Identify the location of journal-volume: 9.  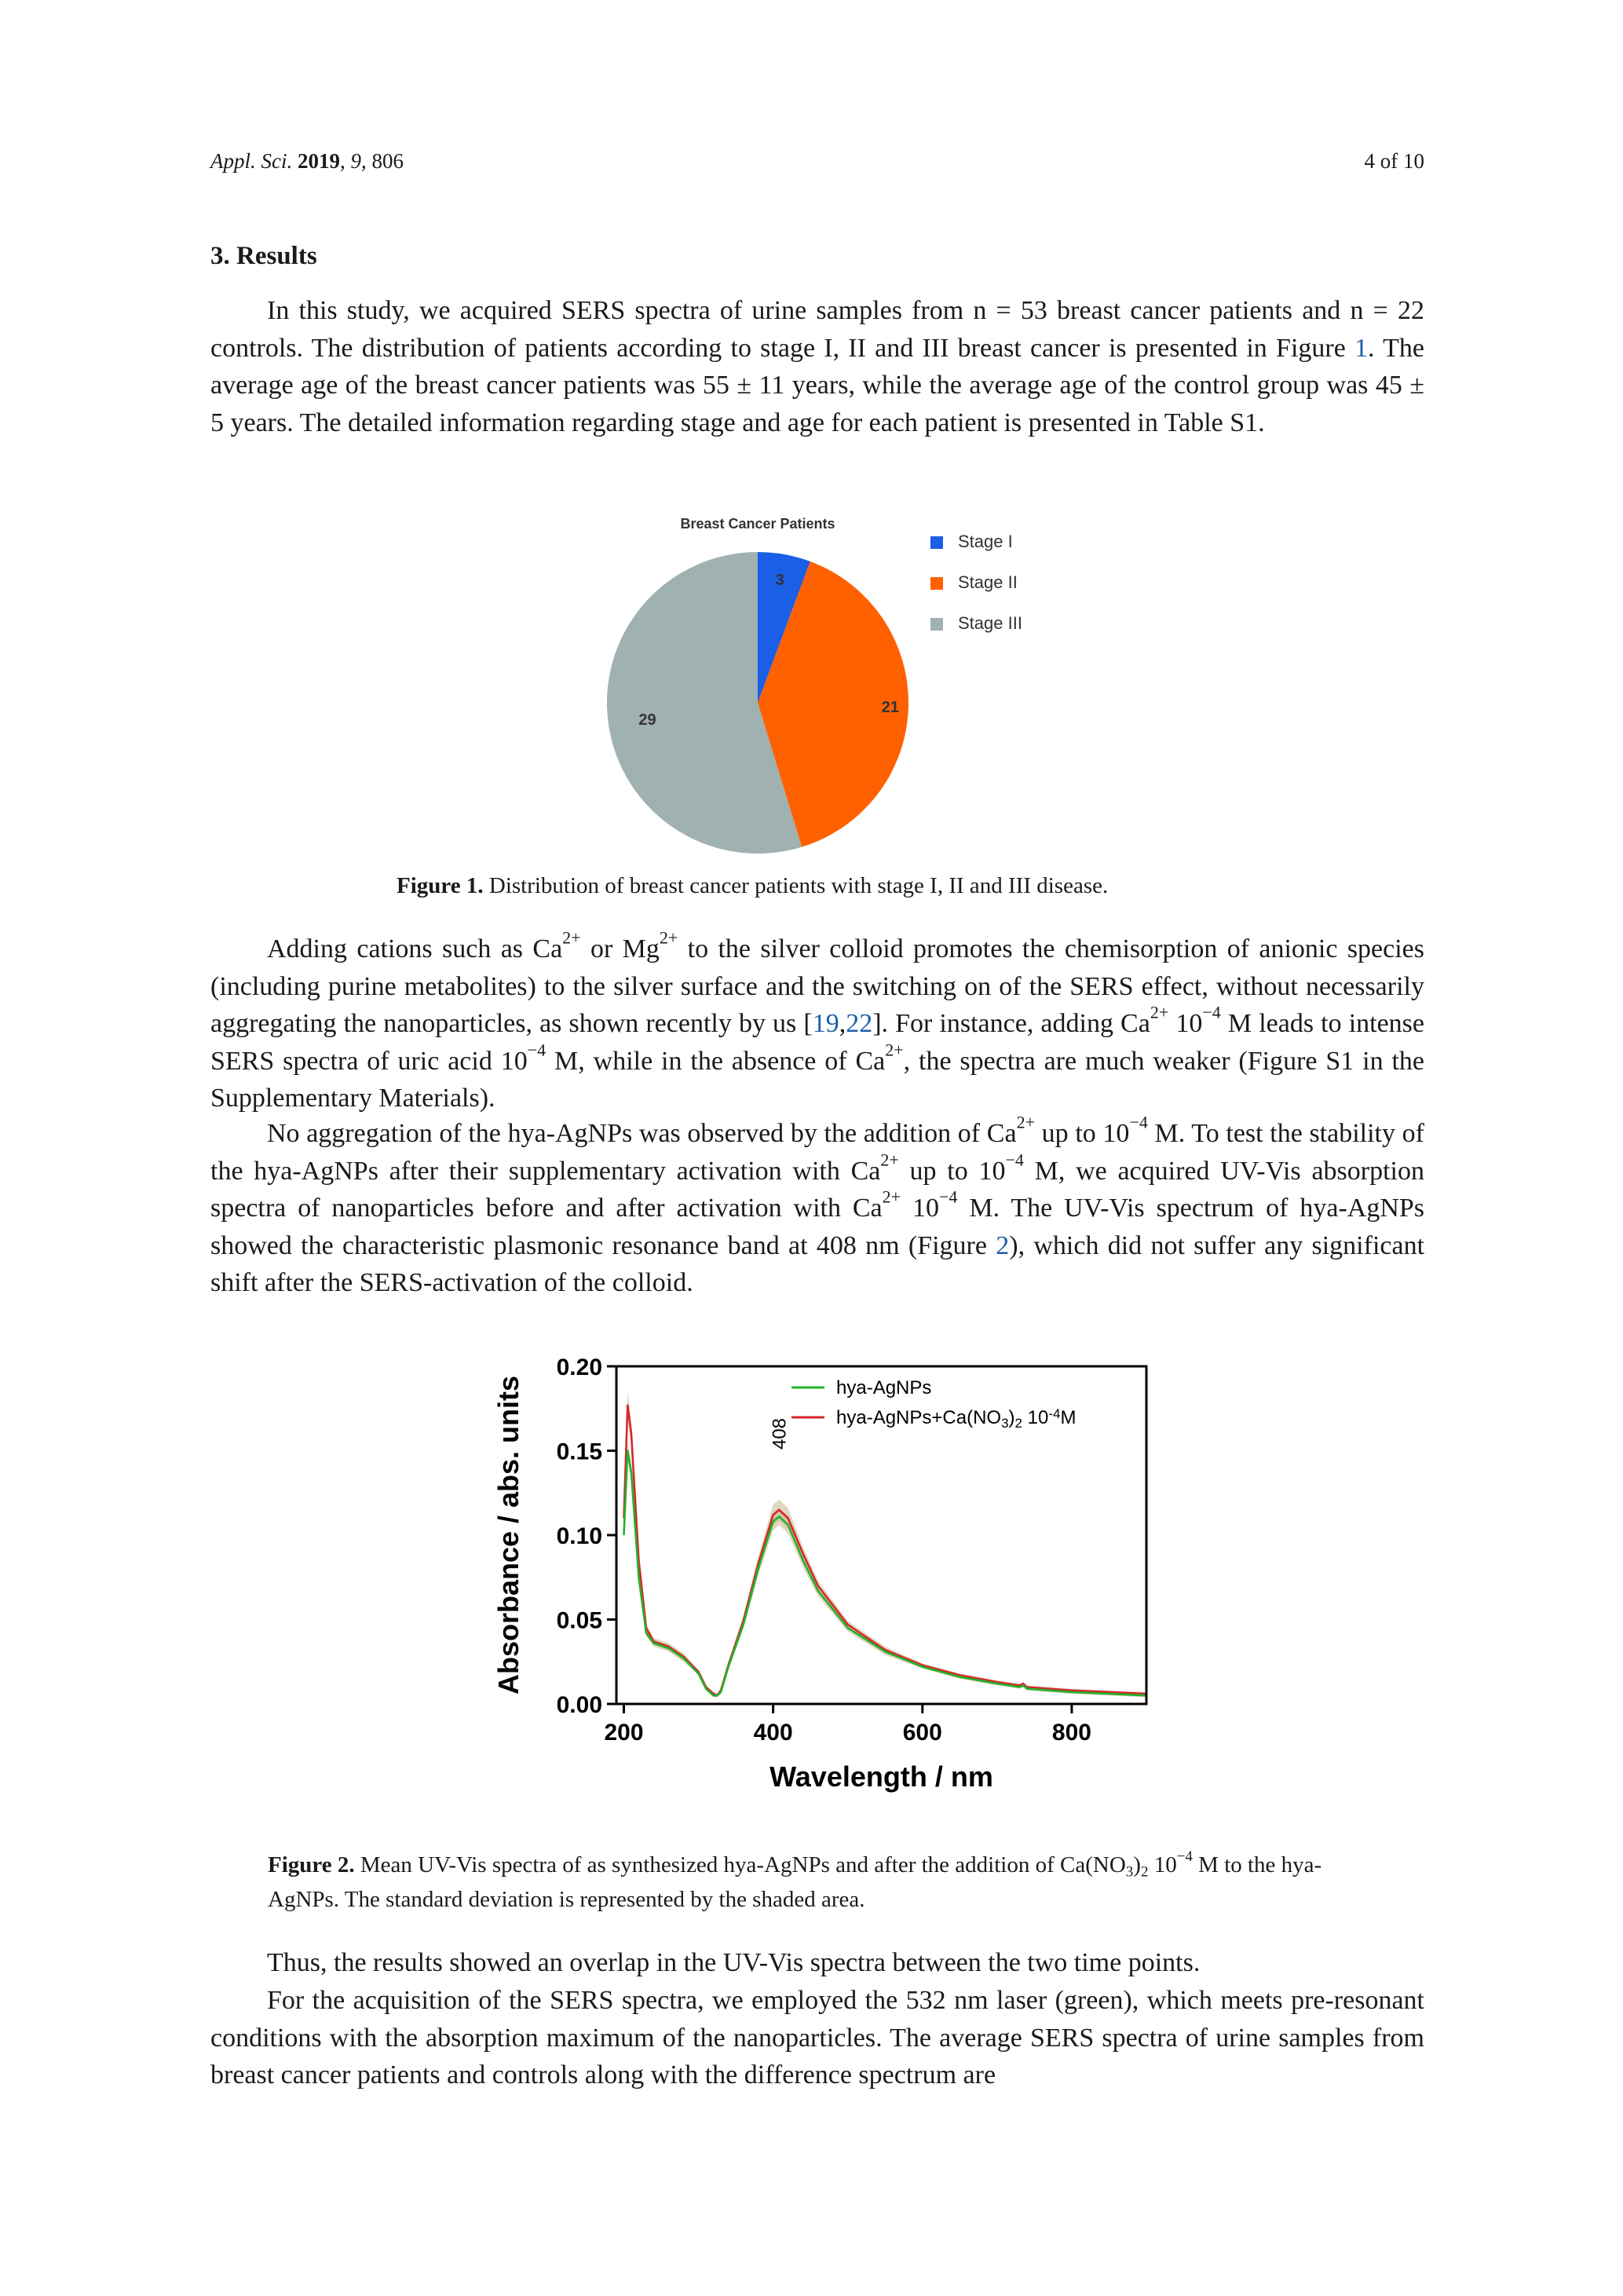
(355, 161).